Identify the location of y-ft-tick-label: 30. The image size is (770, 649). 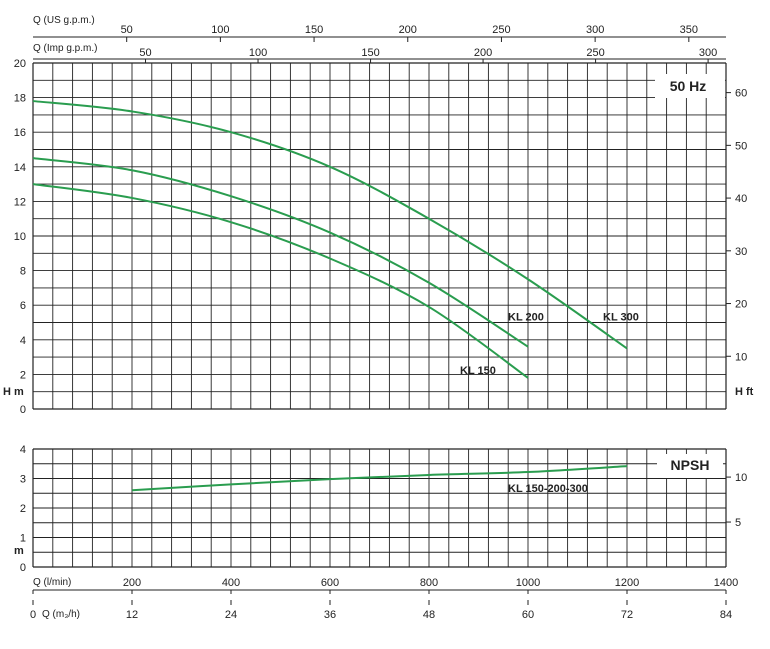
(741, 252).